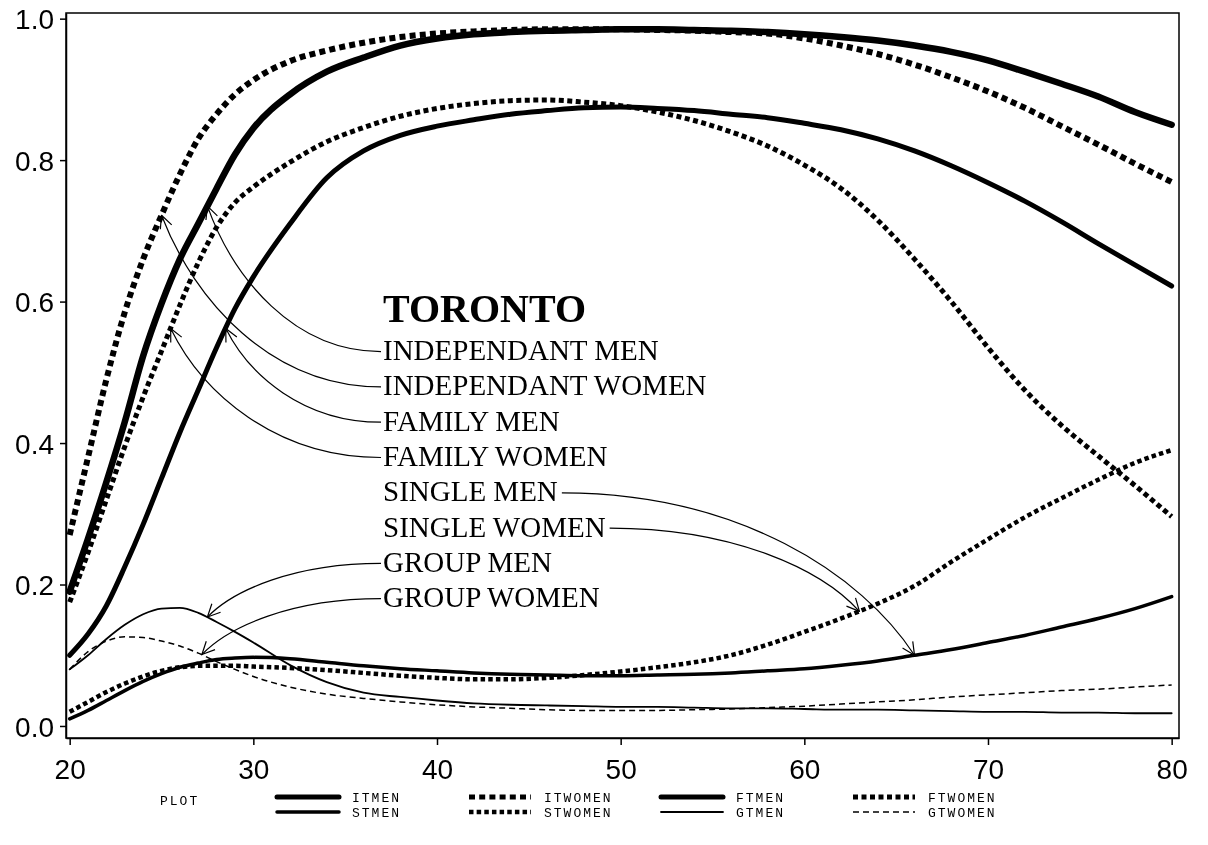  I want to click on annotation: FAMILY WOMEN, so click(495, 455).